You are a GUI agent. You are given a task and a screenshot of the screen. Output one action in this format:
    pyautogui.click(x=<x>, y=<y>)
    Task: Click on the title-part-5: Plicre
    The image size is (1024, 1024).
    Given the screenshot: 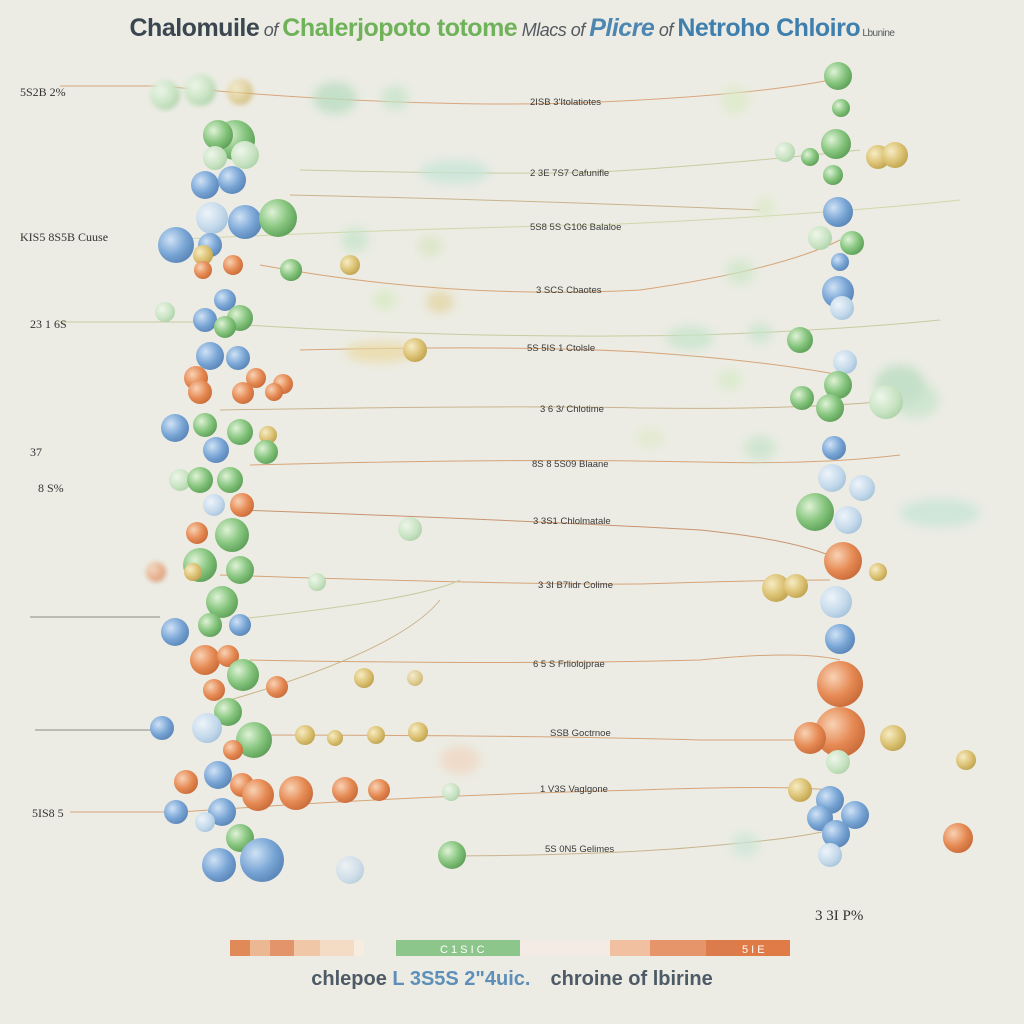 What is the action you would take?
    pyautogui.click(x=622, y=28)
    